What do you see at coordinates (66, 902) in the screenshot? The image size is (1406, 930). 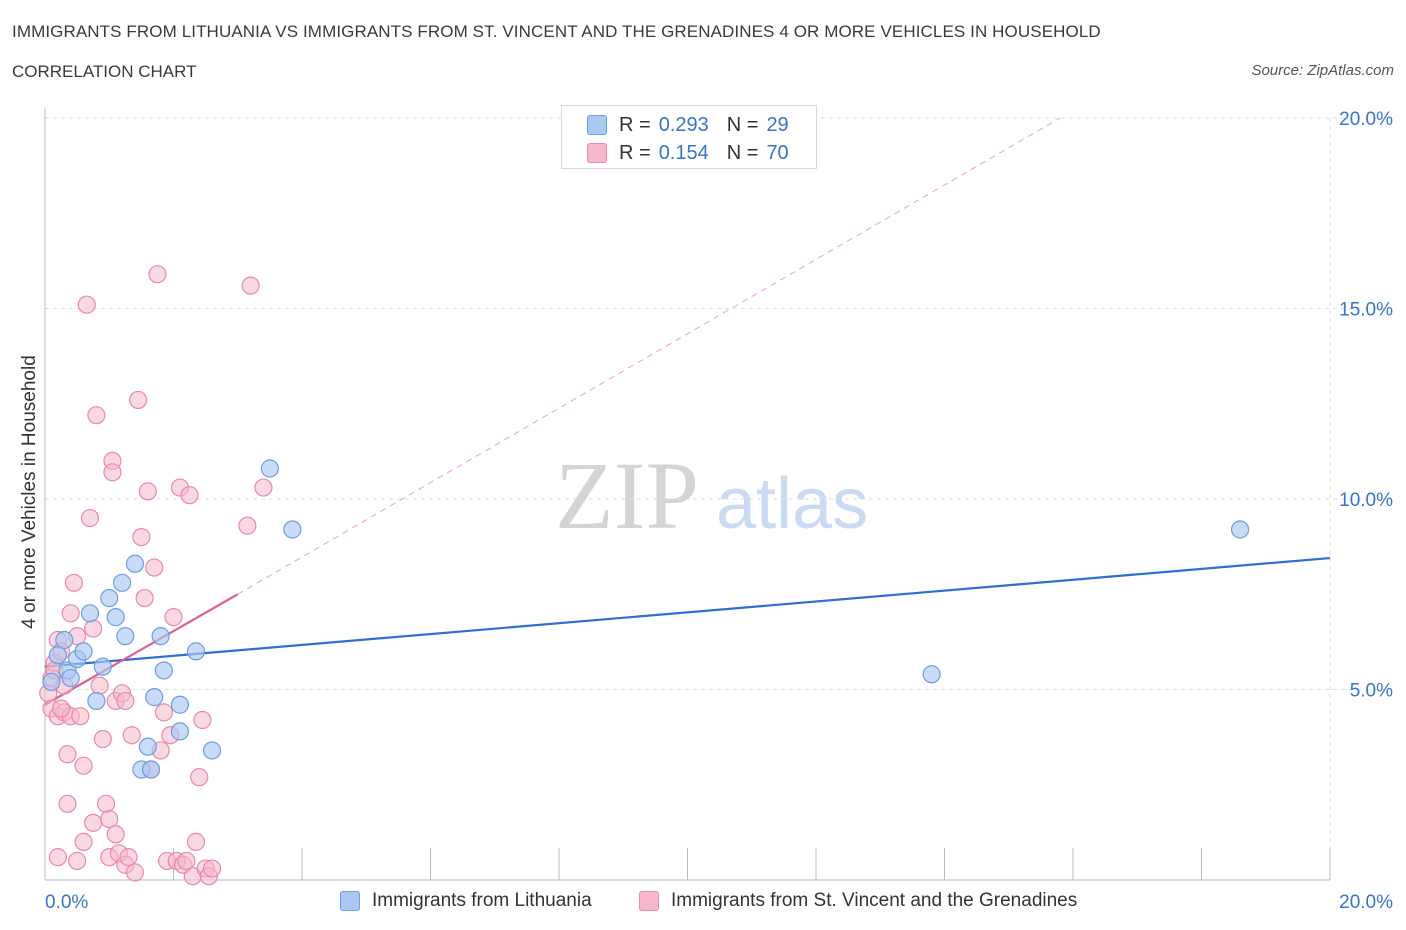 I see `x-tick-label: 0.0%` at bounding box center [66, 902].